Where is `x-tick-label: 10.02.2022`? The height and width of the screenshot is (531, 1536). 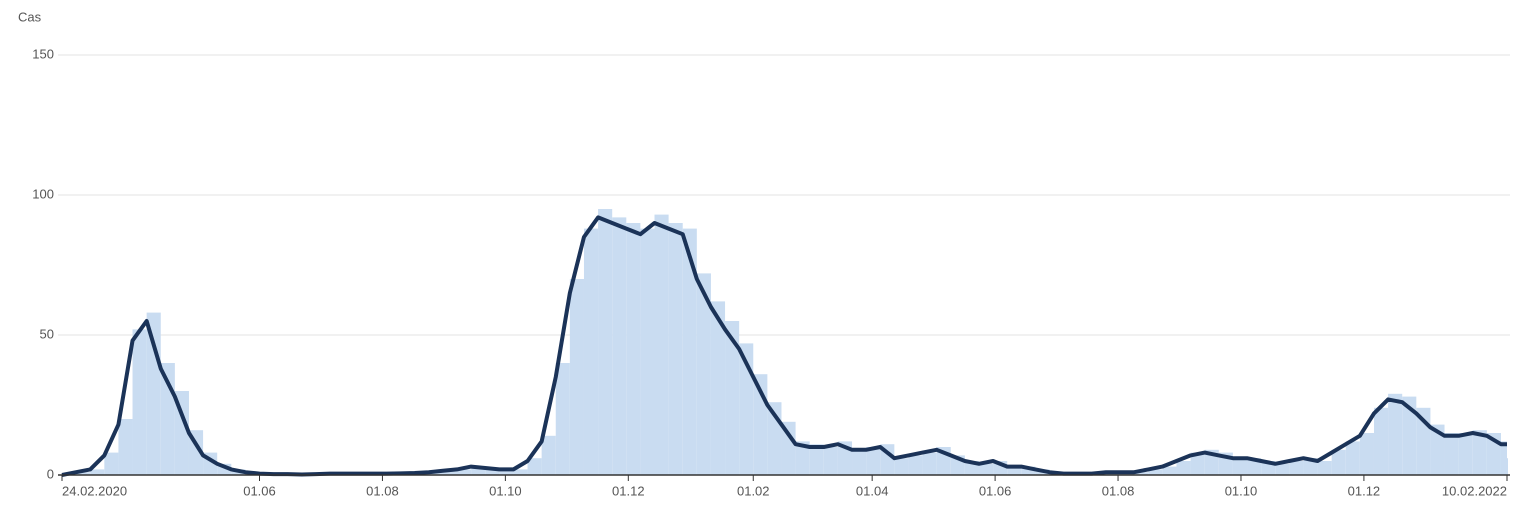 x-tick-label: 10.02.2022 is located at coordinates (1474, 490).